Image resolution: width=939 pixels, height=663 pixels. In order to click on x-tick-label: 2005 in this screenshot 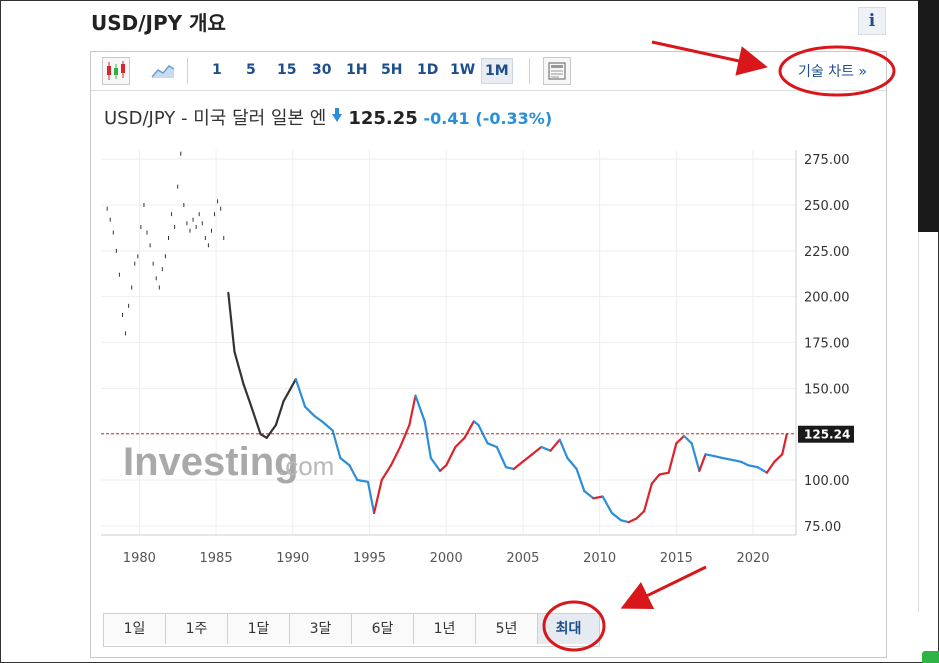, I will do `click(522, 558)`.